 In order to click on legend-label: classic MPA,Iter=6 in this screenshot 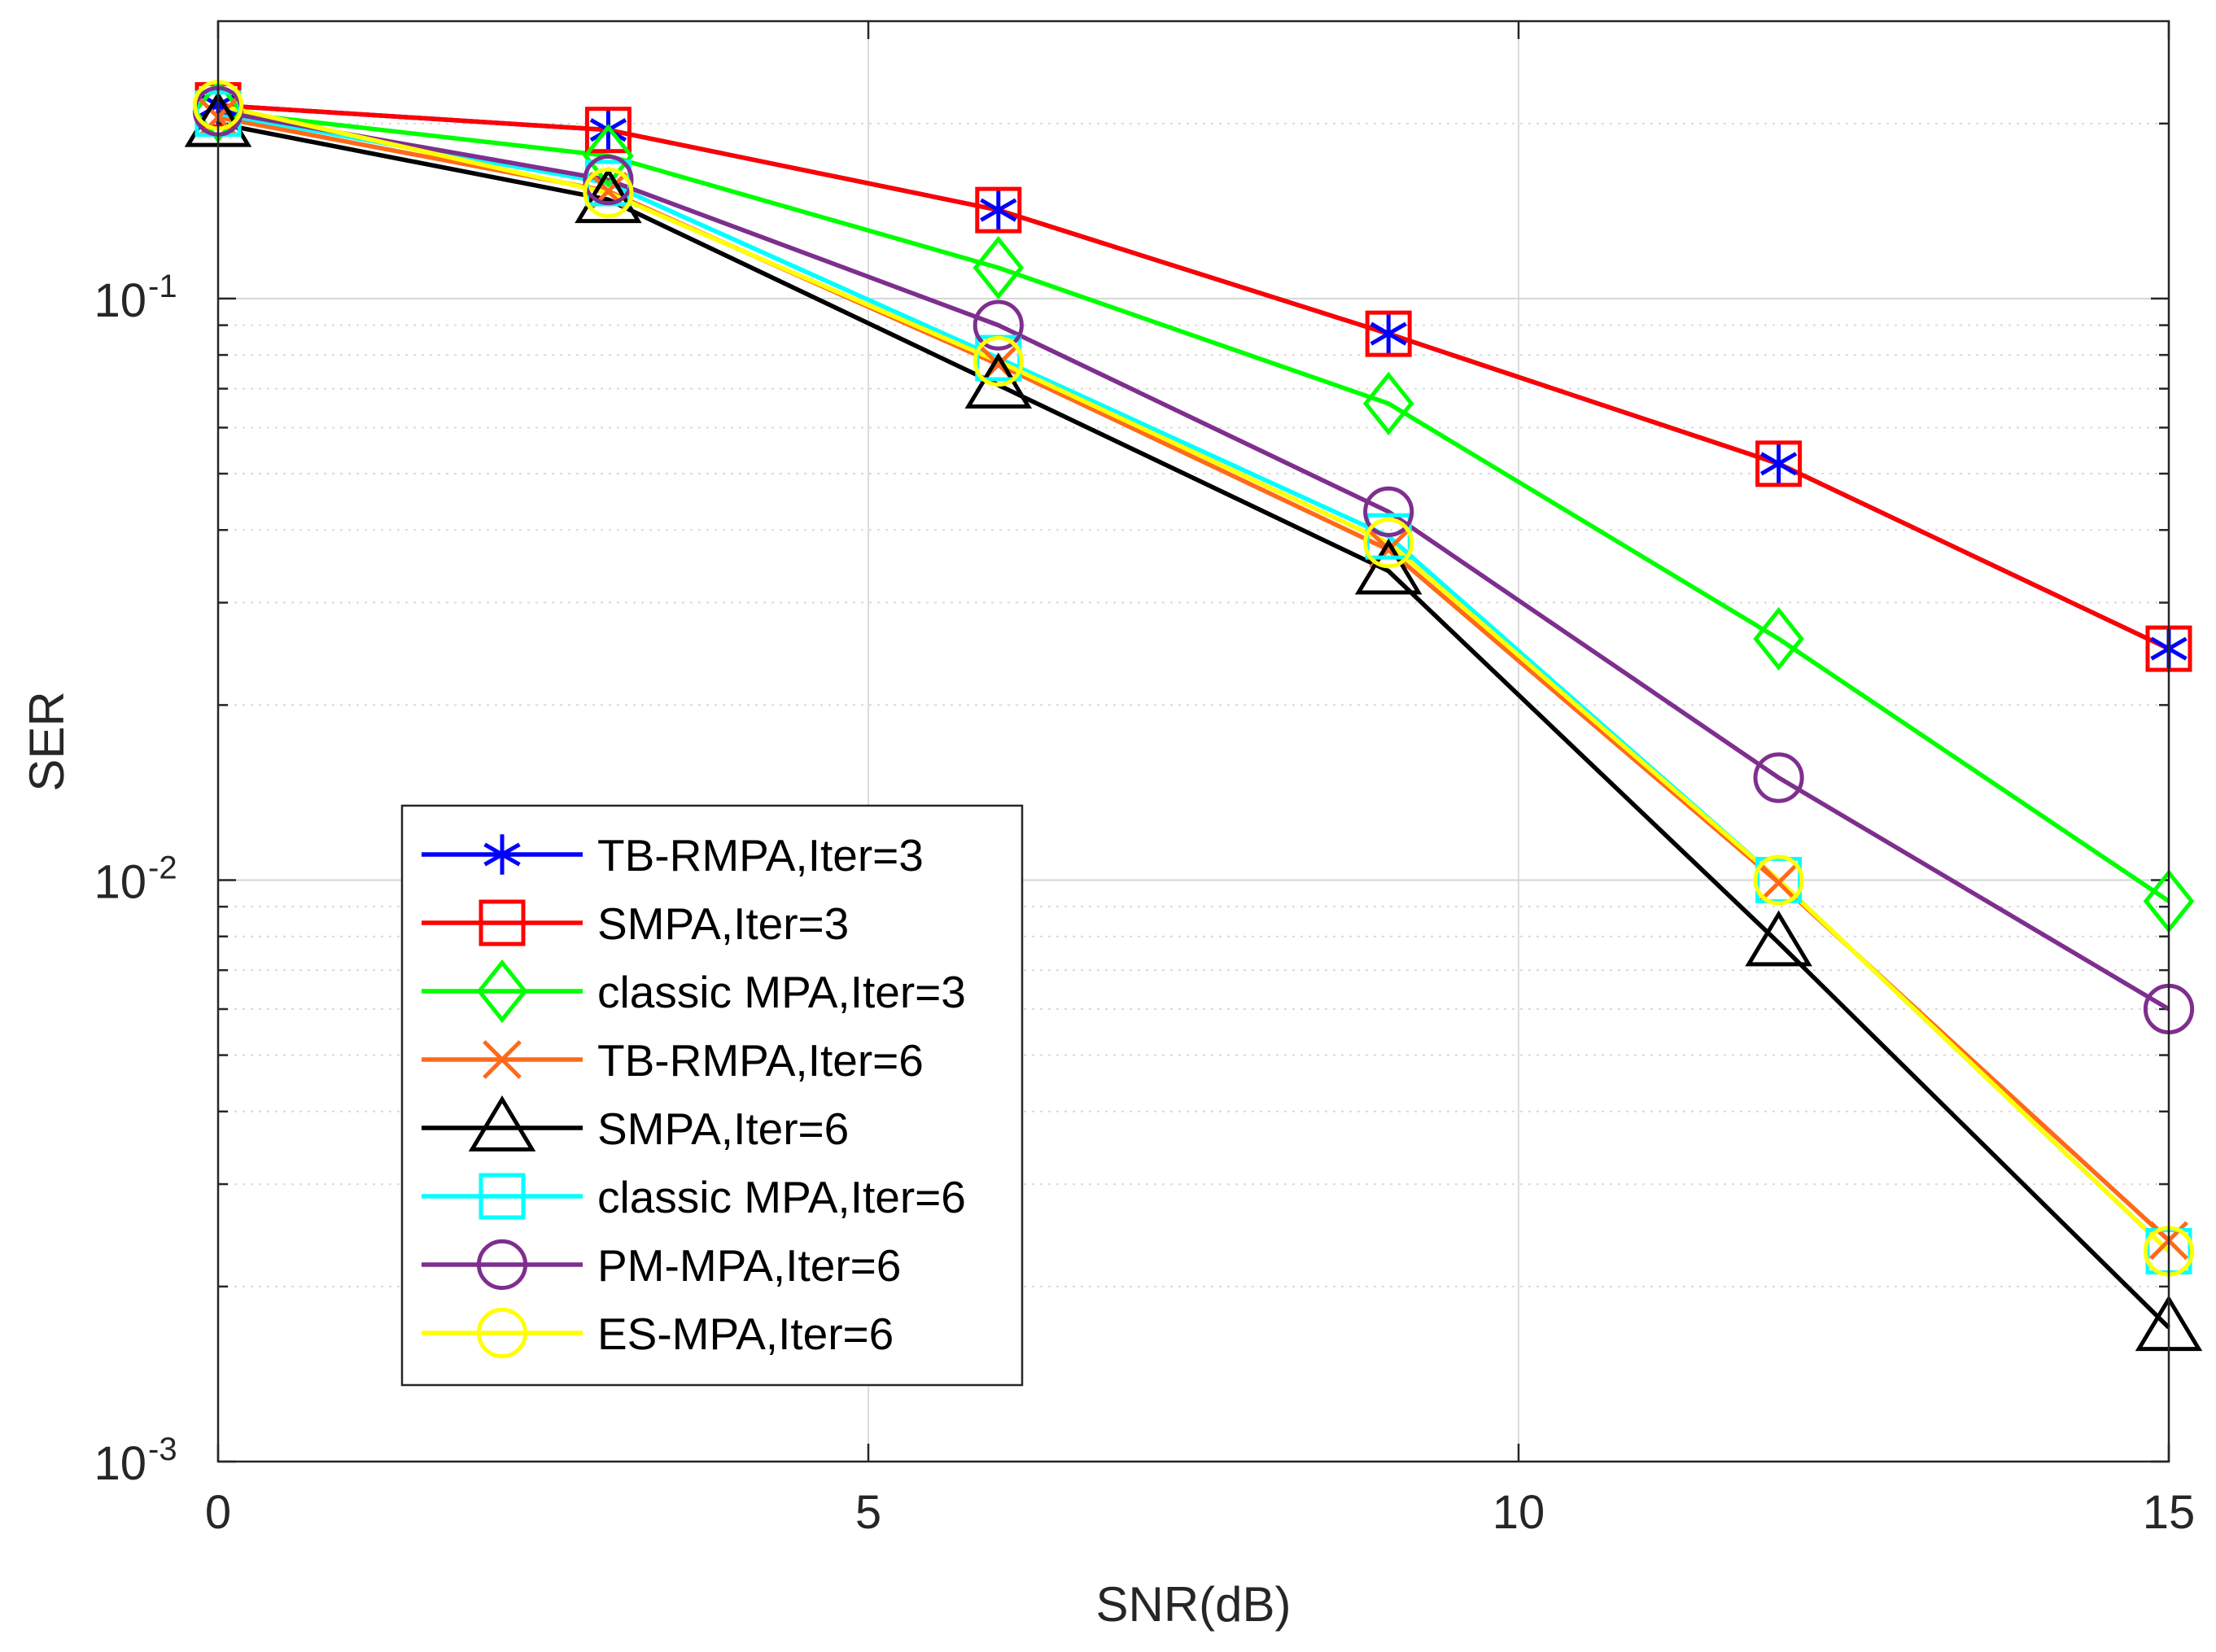, I will do `click(781, 1197)`.